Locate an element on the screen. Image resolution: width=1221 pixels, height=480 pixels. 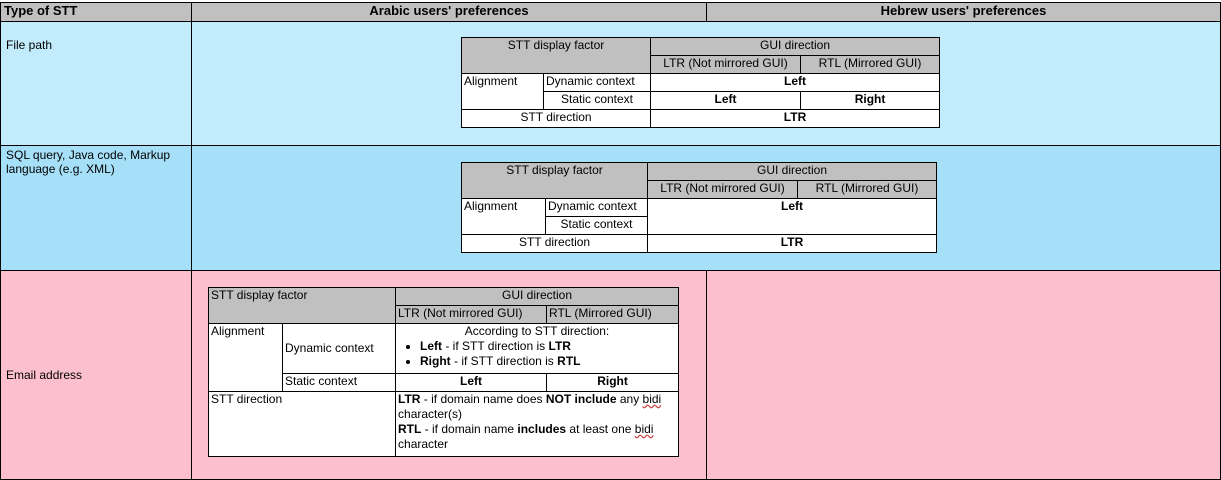
bold-text: NOT include is located at coordinates (581, 399).